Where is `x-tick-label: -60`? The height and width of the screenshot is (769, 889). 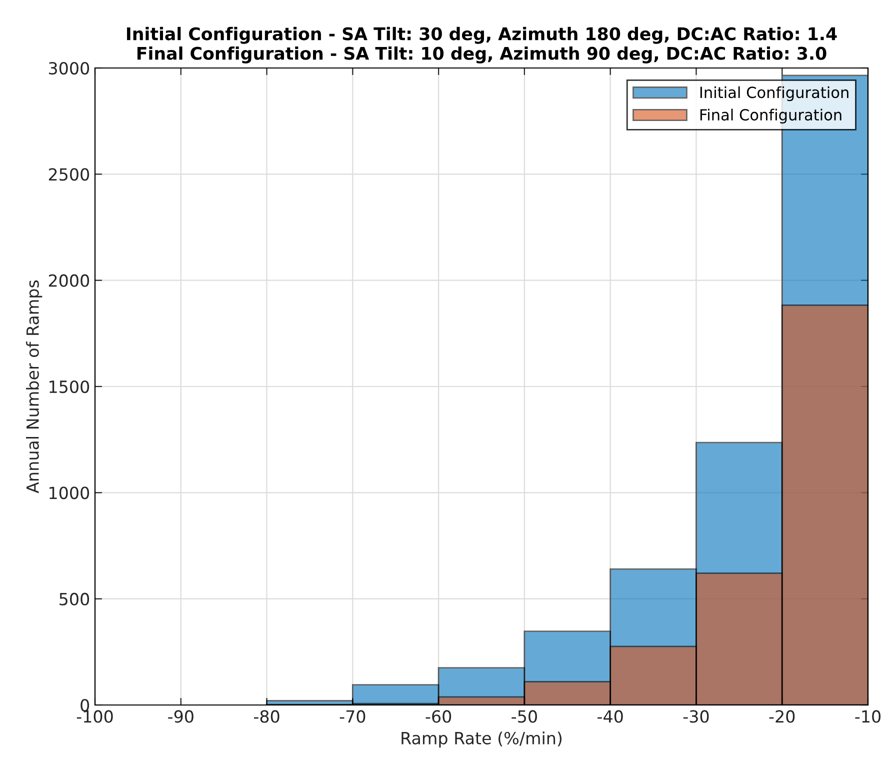 x-tick-label: -60 is located at coordinates (439, 716).